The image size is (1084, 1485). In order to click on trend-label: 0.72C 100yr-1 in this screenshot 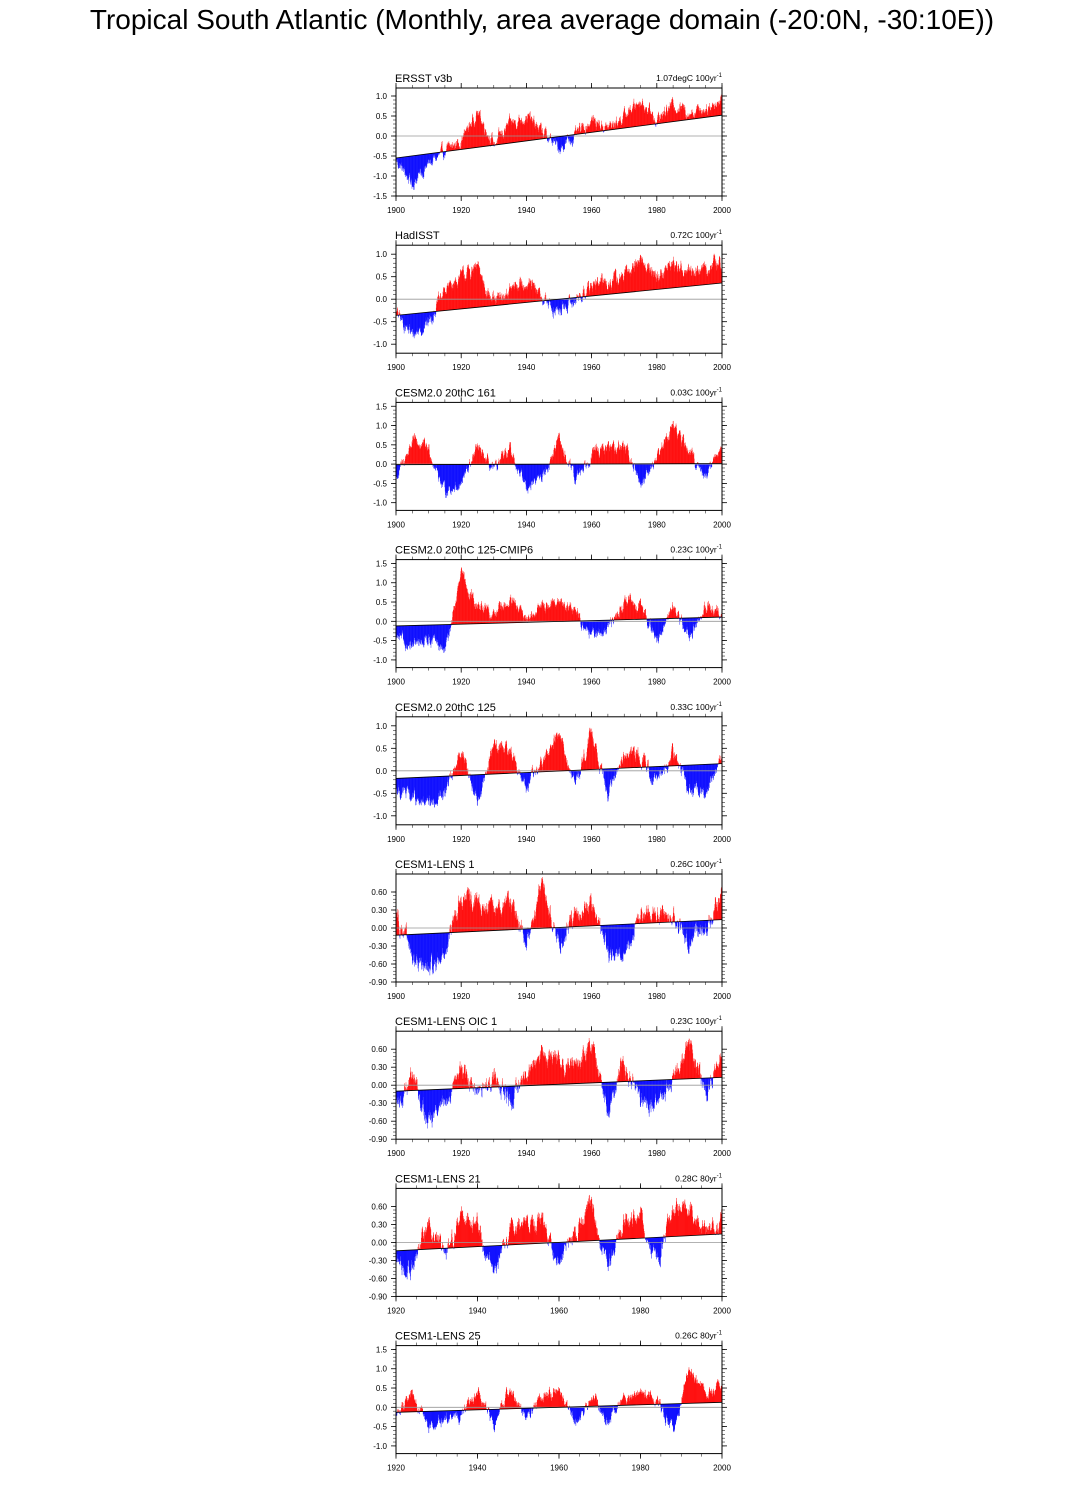, I will do `click(696, 235)`.